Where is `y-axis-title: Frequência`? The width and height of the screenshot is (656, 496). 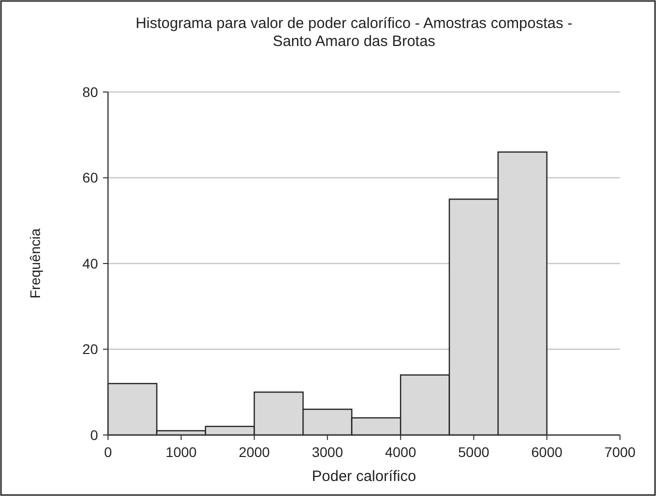 y-axis-title: Frequência is located at coordinates (35, 263).